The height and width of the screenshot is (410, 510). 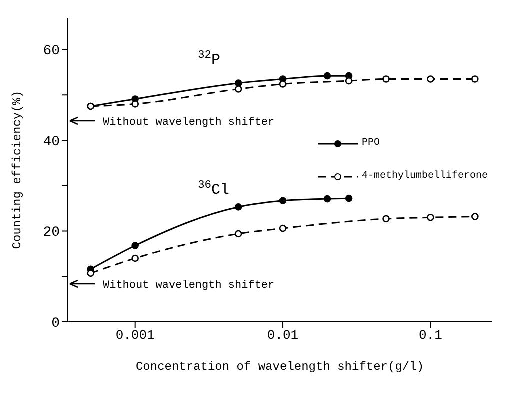 I want to click on x-axis-title: Concentration of wavelength shifter(g/l), so click(x=280, y=367).